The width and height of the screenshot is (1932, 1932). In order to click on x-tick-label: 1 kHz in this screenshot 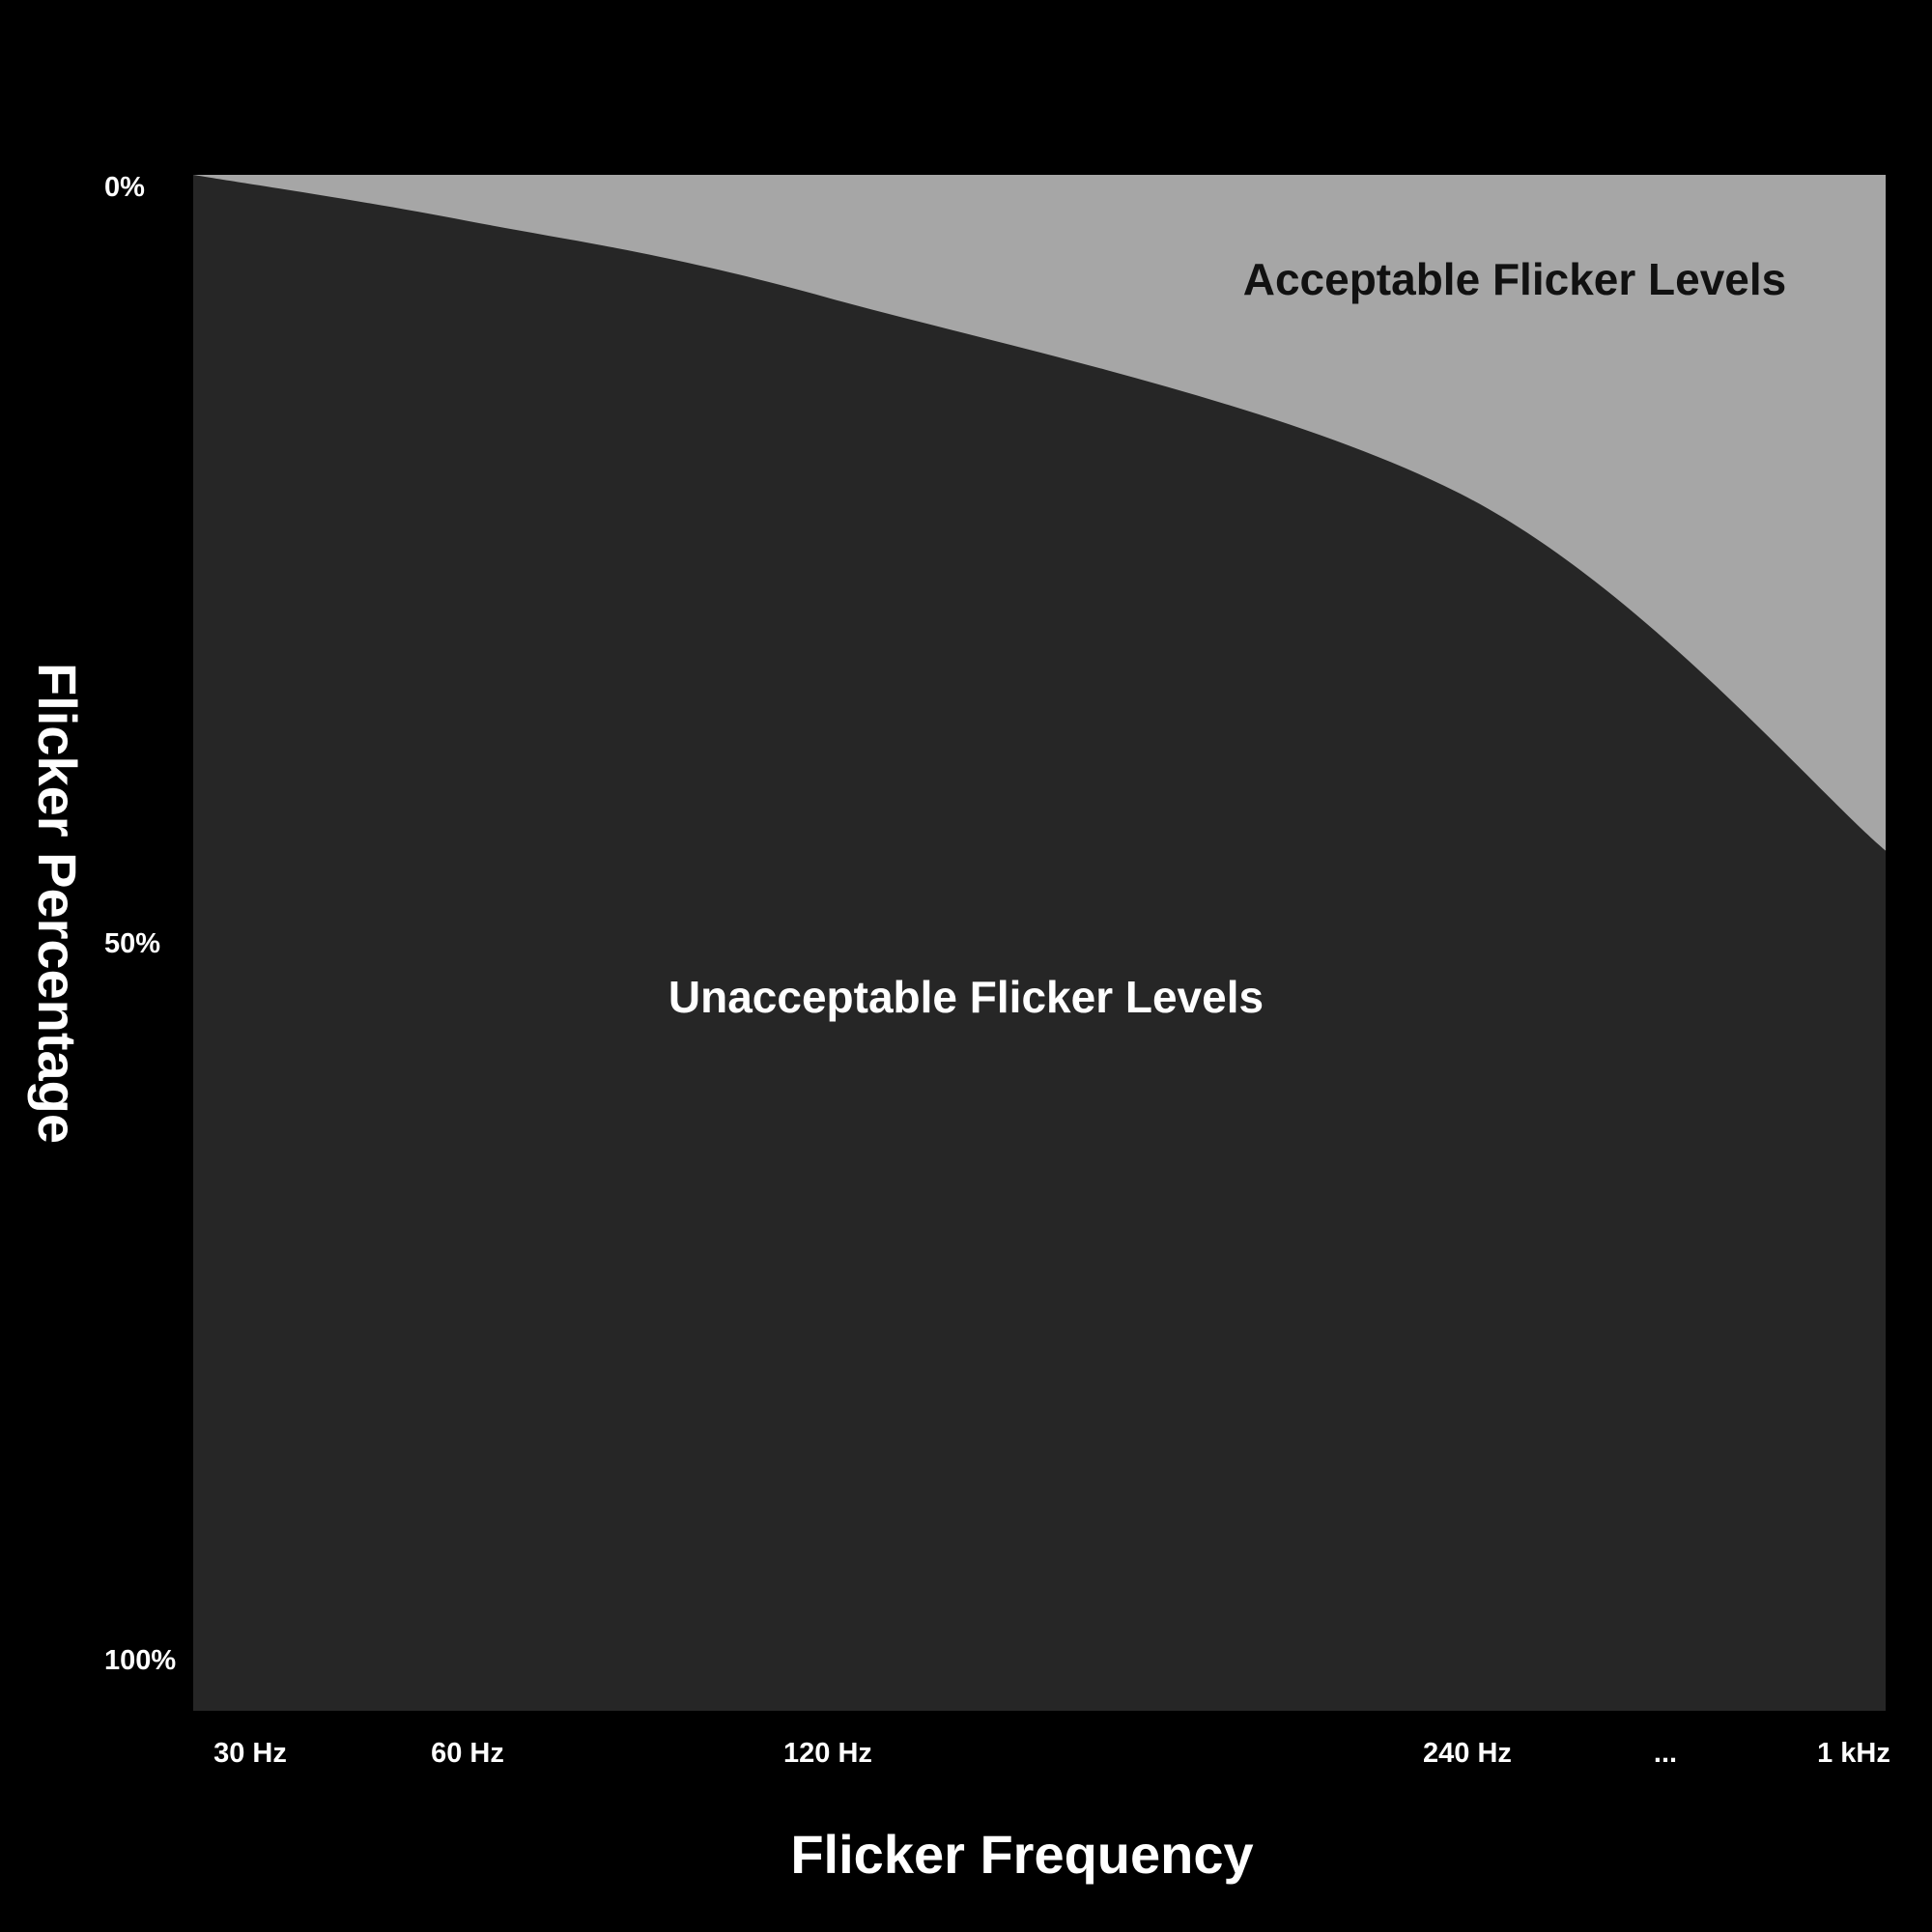, I will do `click(1853, 1753)`.